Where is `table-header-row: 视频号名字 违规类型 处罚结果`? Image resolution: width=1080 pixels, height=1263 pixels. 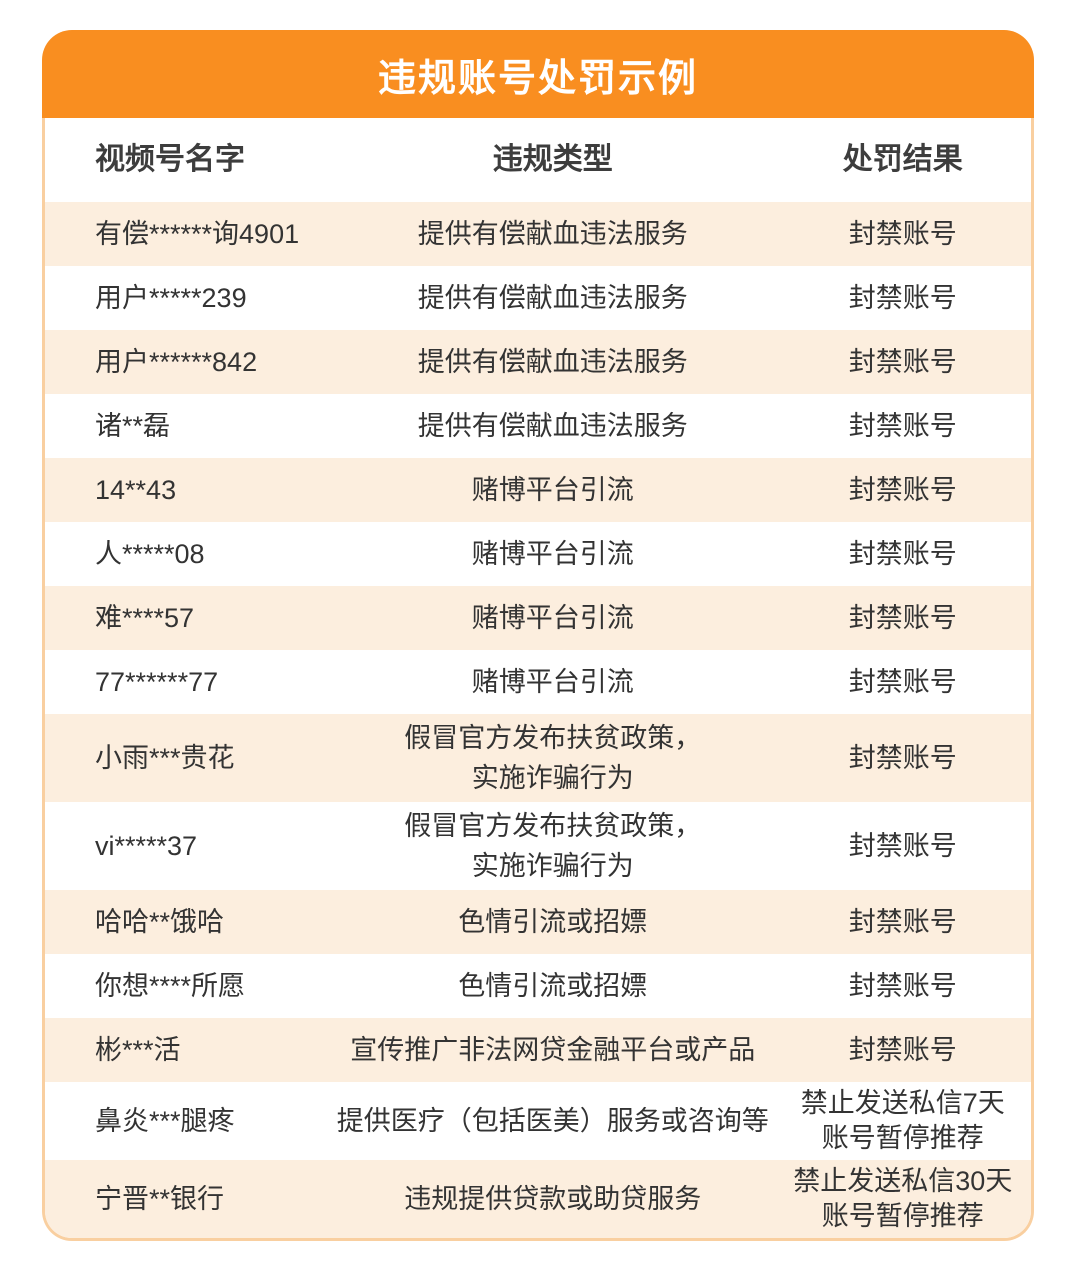 table-header-row: 视频号名字 违规类型 处罚结果 is located at coordinates (538, 160).